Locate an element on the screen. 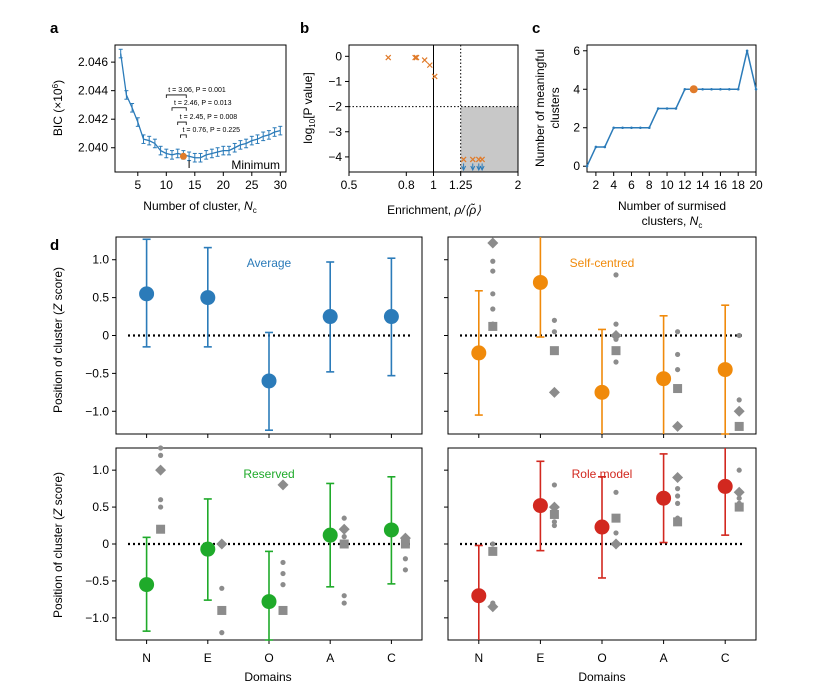 The image size is (819, 699). y-tick-label: 2.044 is located at coordinates (93, 91).